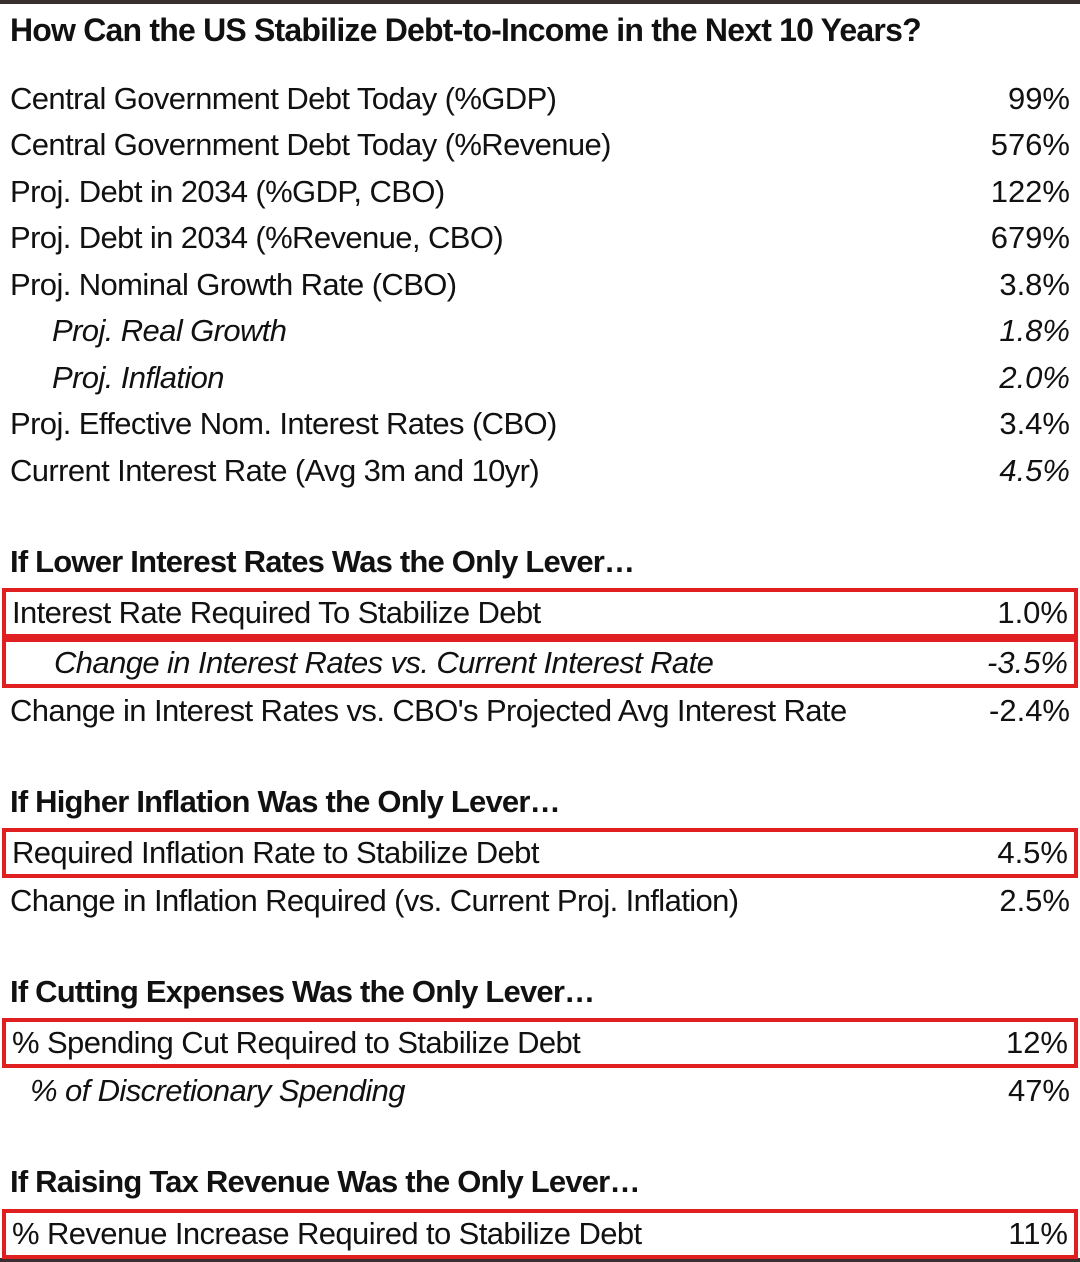  Describe the element at coordinates (1032, 612) in the screenshot. I see `row-value: 1.0%` at that location.